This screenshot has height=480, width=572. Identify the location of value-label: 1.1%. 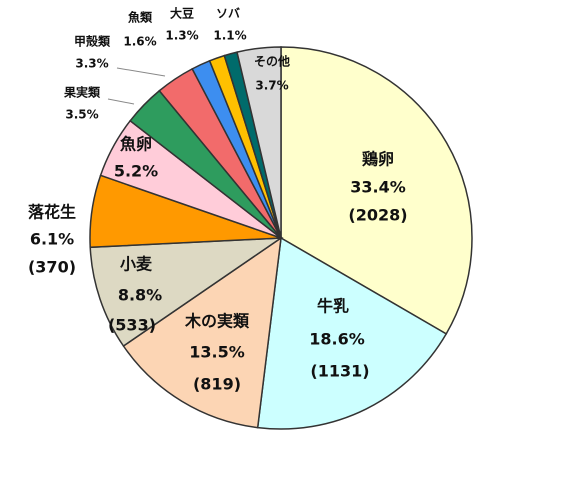
(229, 36).